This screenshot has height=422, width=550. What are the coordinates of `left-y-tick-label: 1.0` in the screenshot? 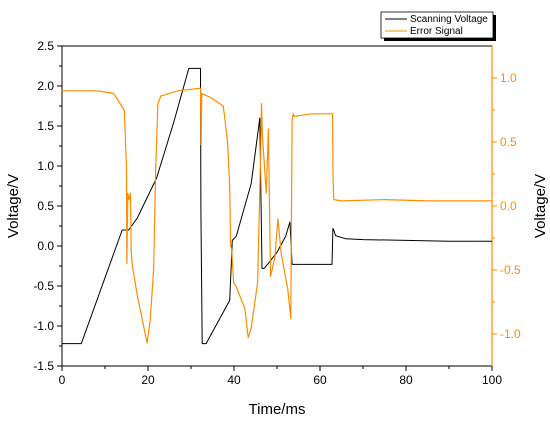 It's located at (45, 166).